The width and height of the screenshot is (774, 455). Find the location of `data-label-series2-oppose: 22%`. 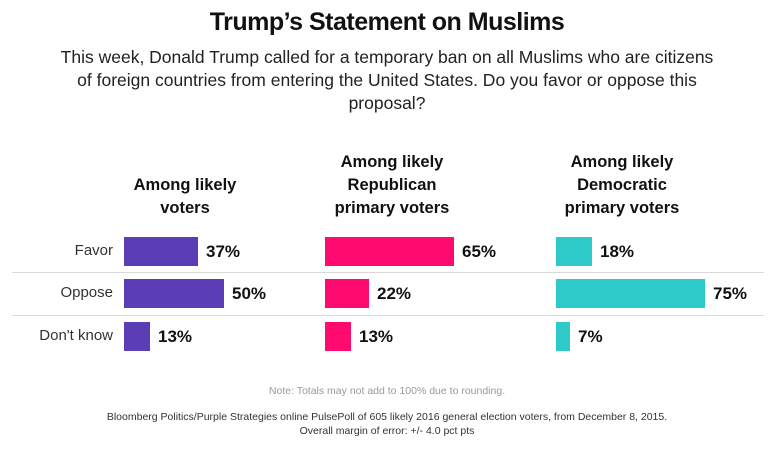

data-label-series2-oppose: 22% is located at coordinates (394, 293).